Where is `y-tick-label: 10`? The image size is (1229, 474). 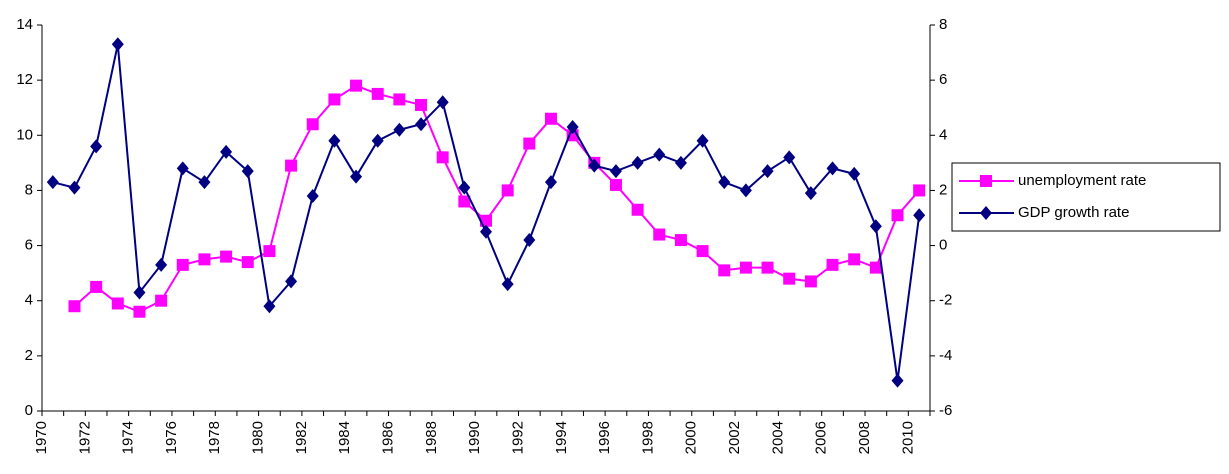 y-tick-label: 10 is located at coordinates (24, 134).